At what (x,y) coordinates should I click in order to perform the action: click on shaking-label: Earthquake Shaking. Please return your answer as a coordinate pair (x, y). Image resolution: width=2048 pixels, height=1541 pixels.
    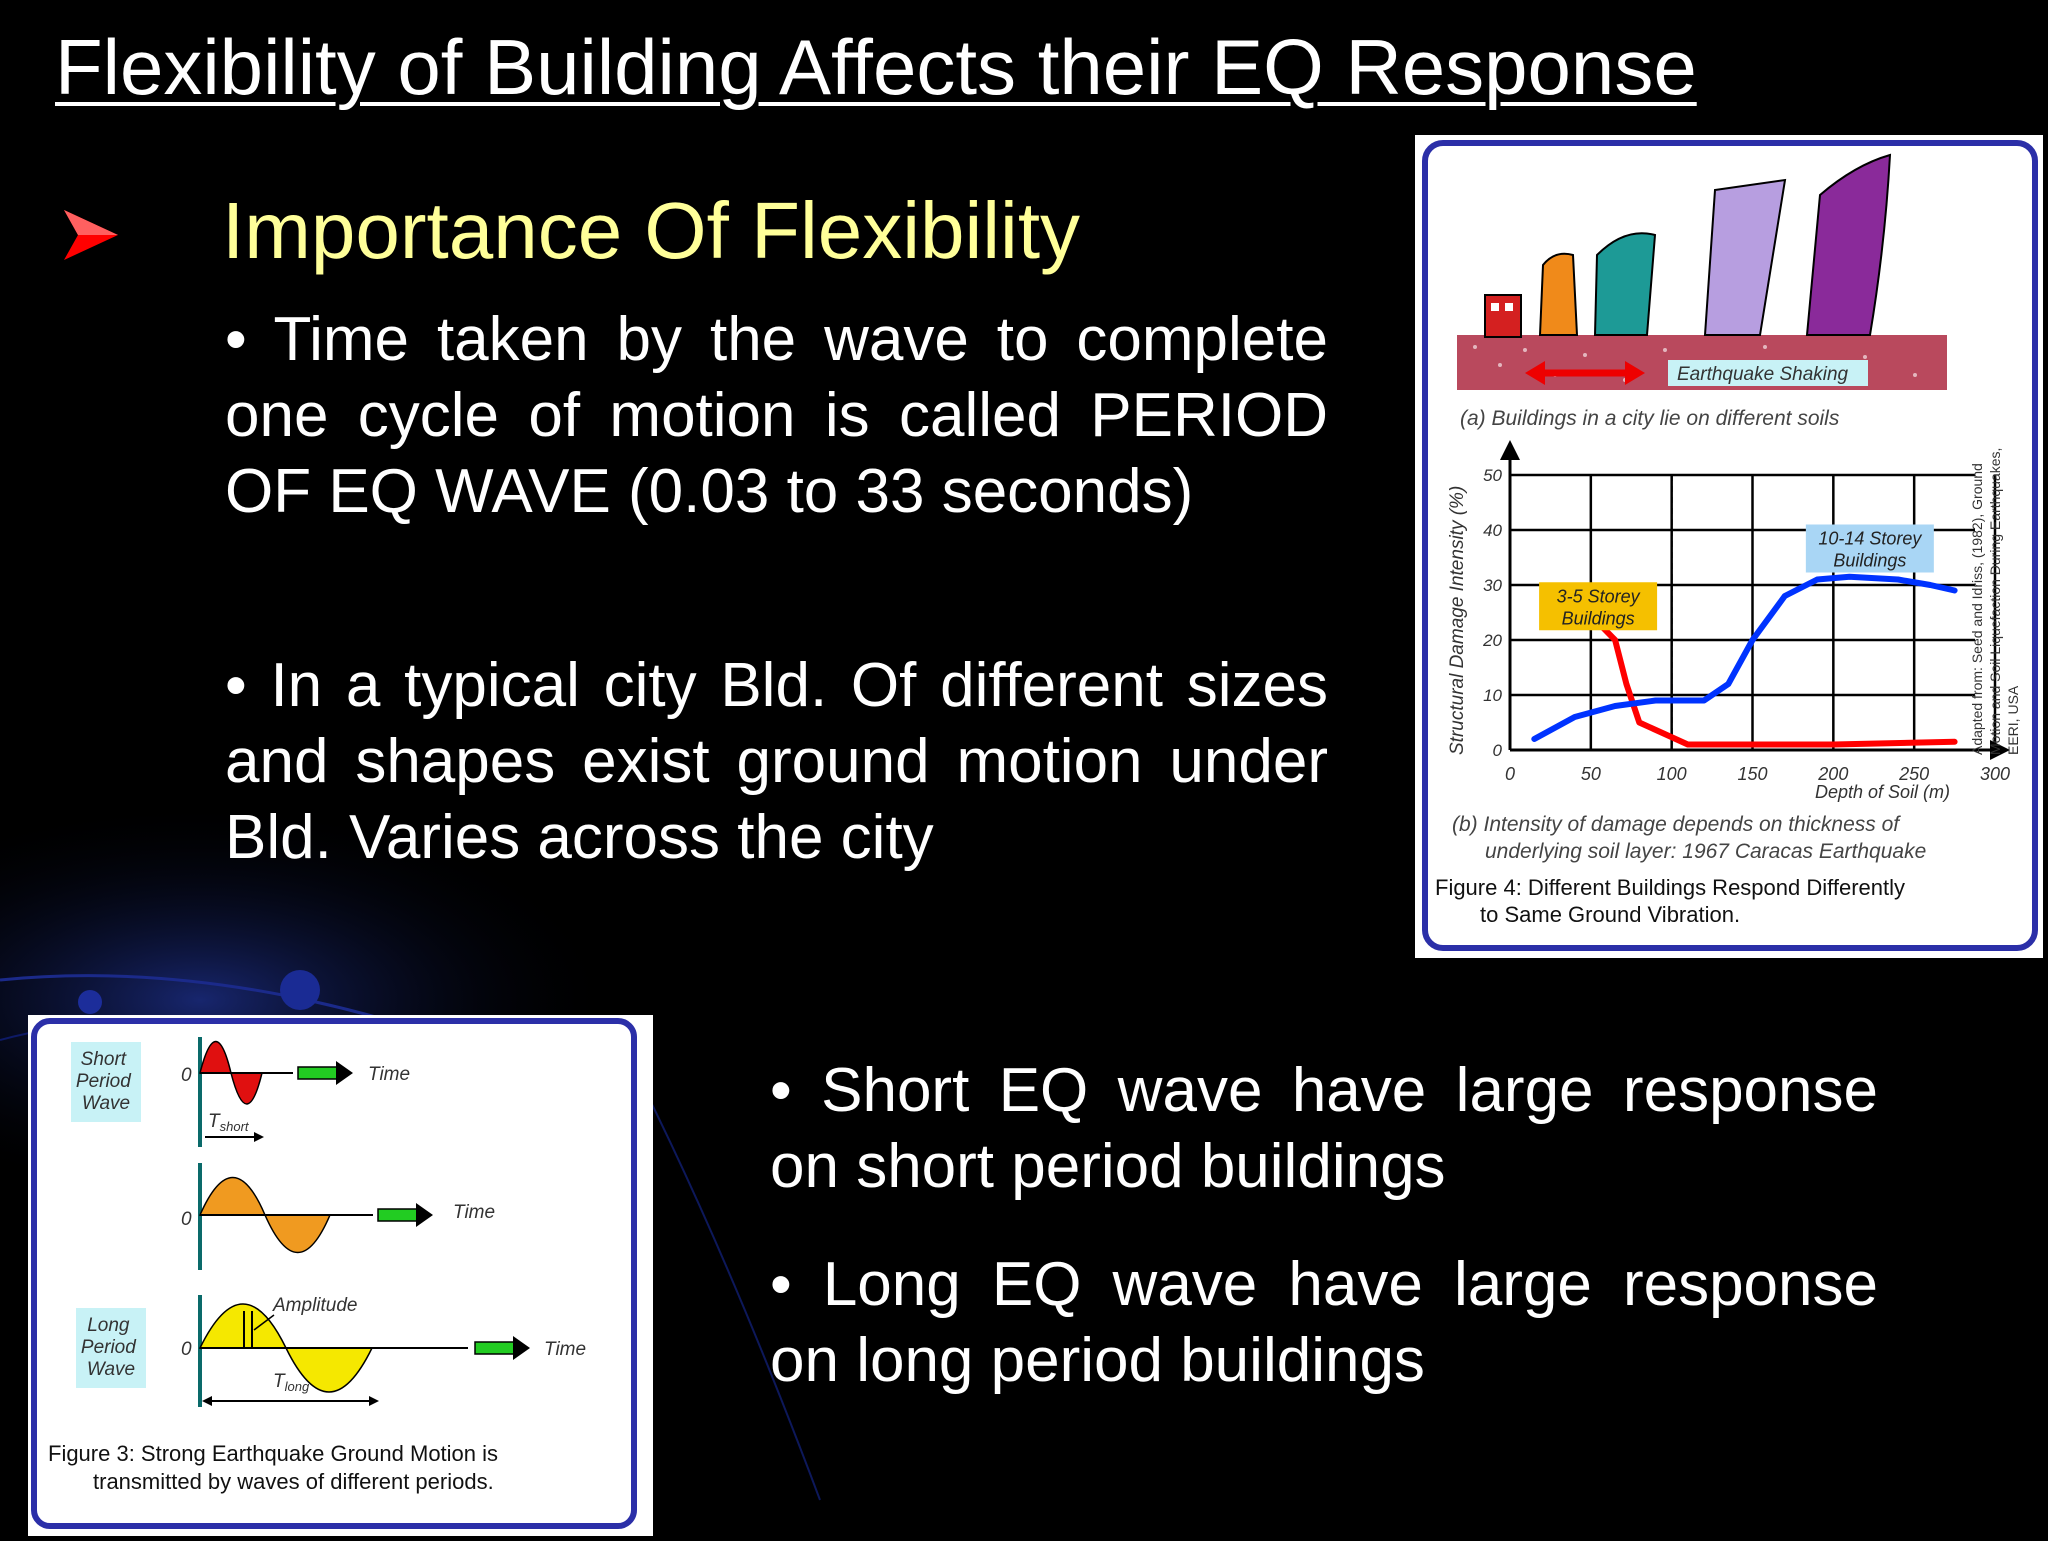
    Looking at the image, I should click on (1763, 374).